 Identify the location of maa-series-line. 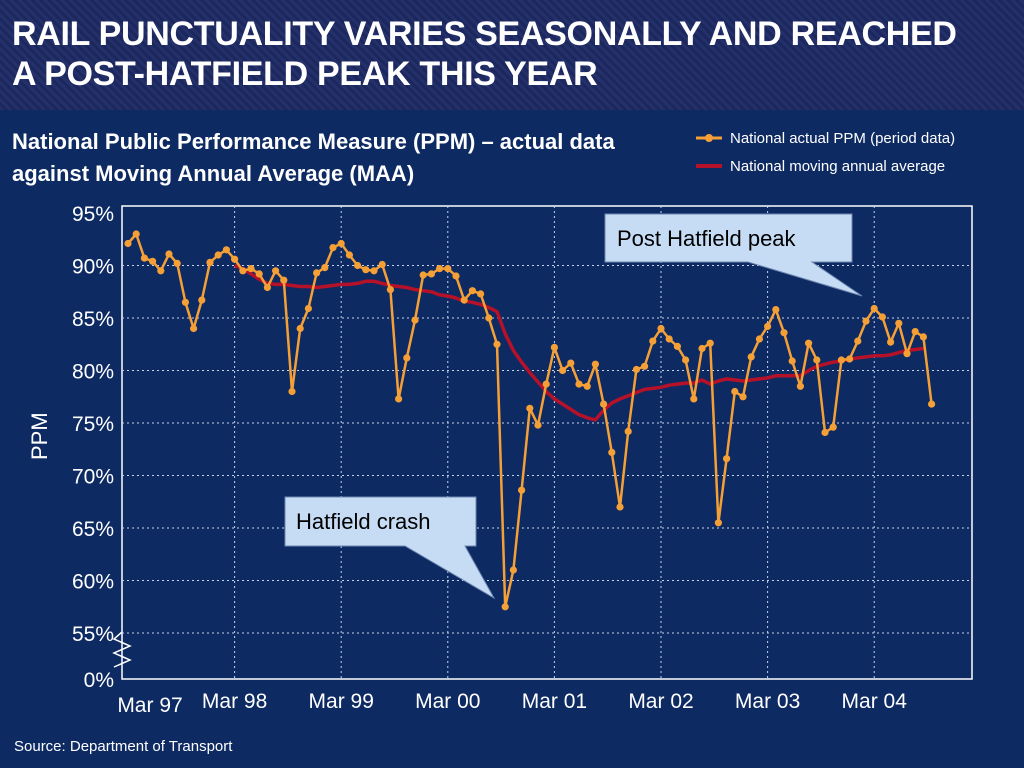
(578, 342).